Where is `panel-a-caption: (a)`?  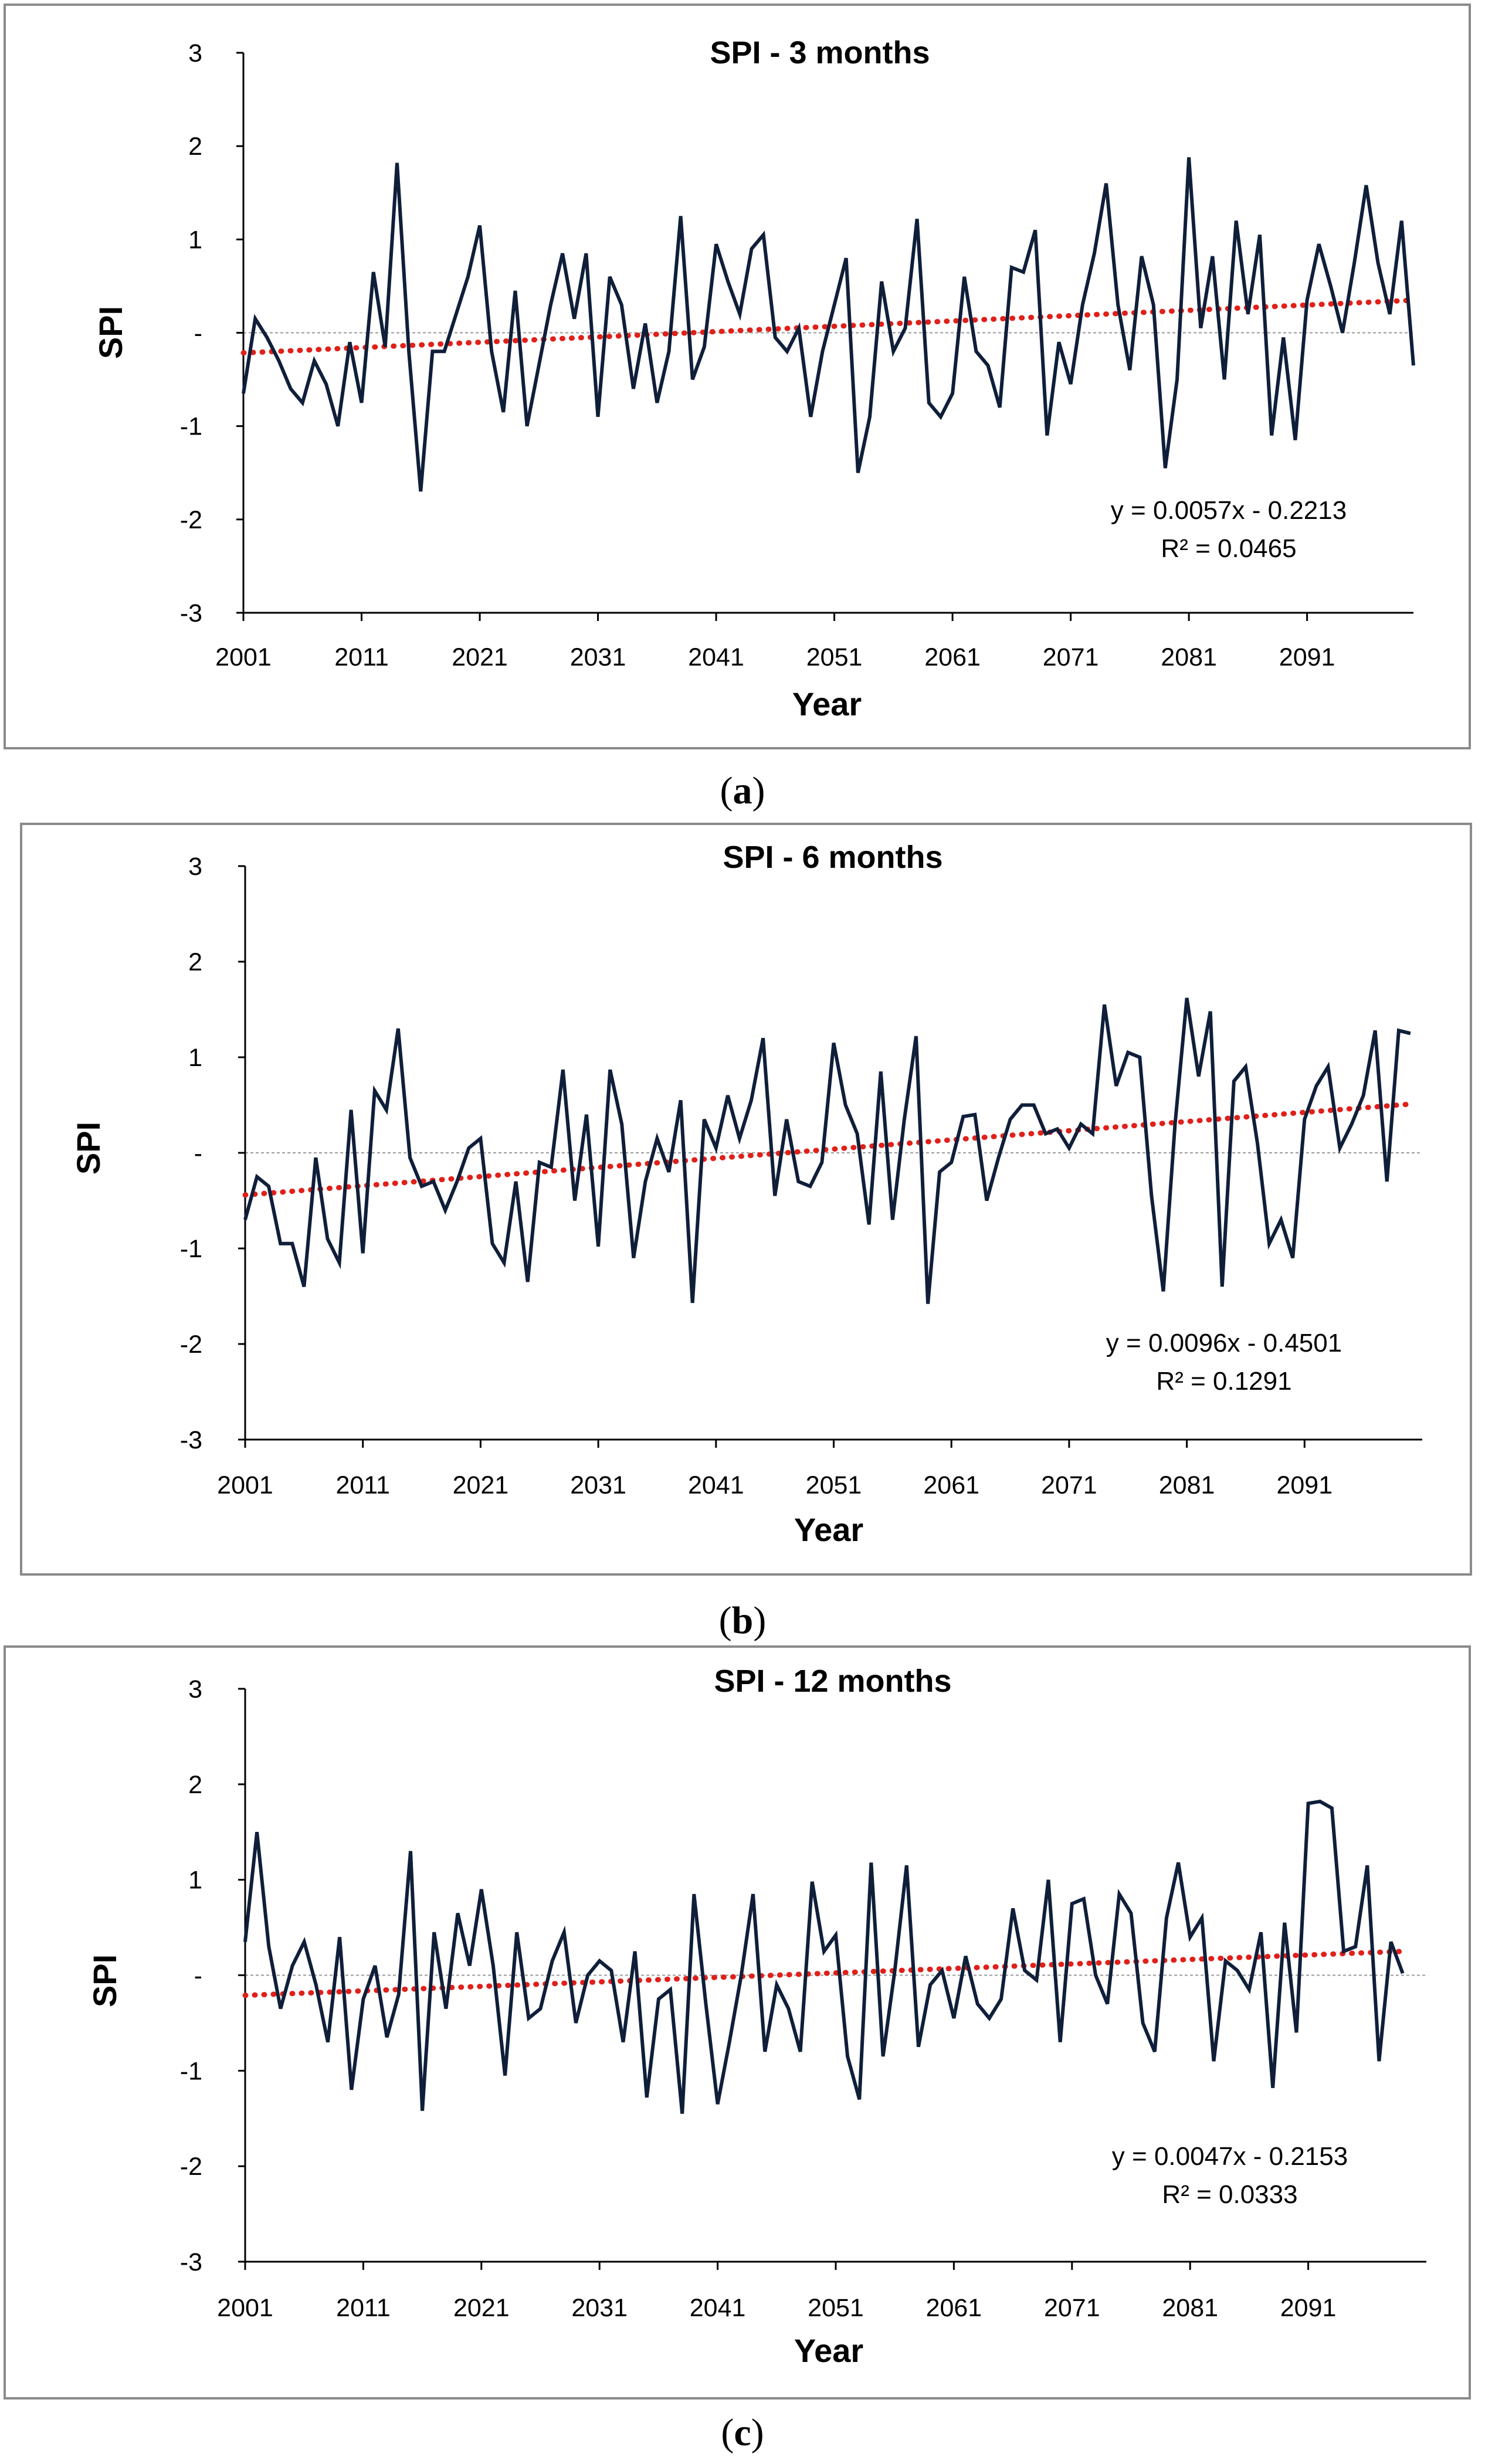 panel-a-caption: (a) is located at coordinates (742, 790).